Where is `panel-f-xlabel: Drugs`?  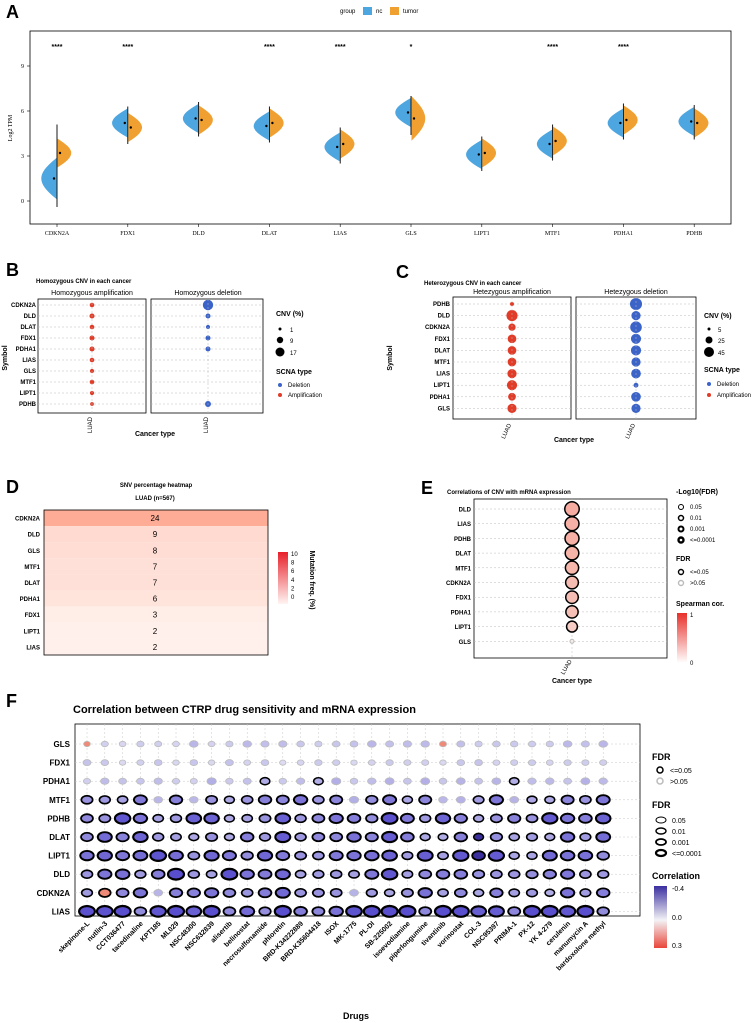
panel-f-xlabel: Drugs is located at coordinates (356, 1016).